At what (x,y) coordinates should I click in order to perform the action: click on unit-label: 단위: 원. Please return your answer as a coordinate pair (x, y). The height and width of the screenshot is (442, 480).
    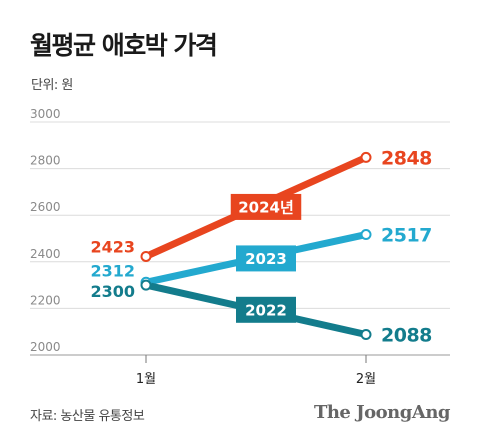
    Looking at the image, I should click on (52, 85).